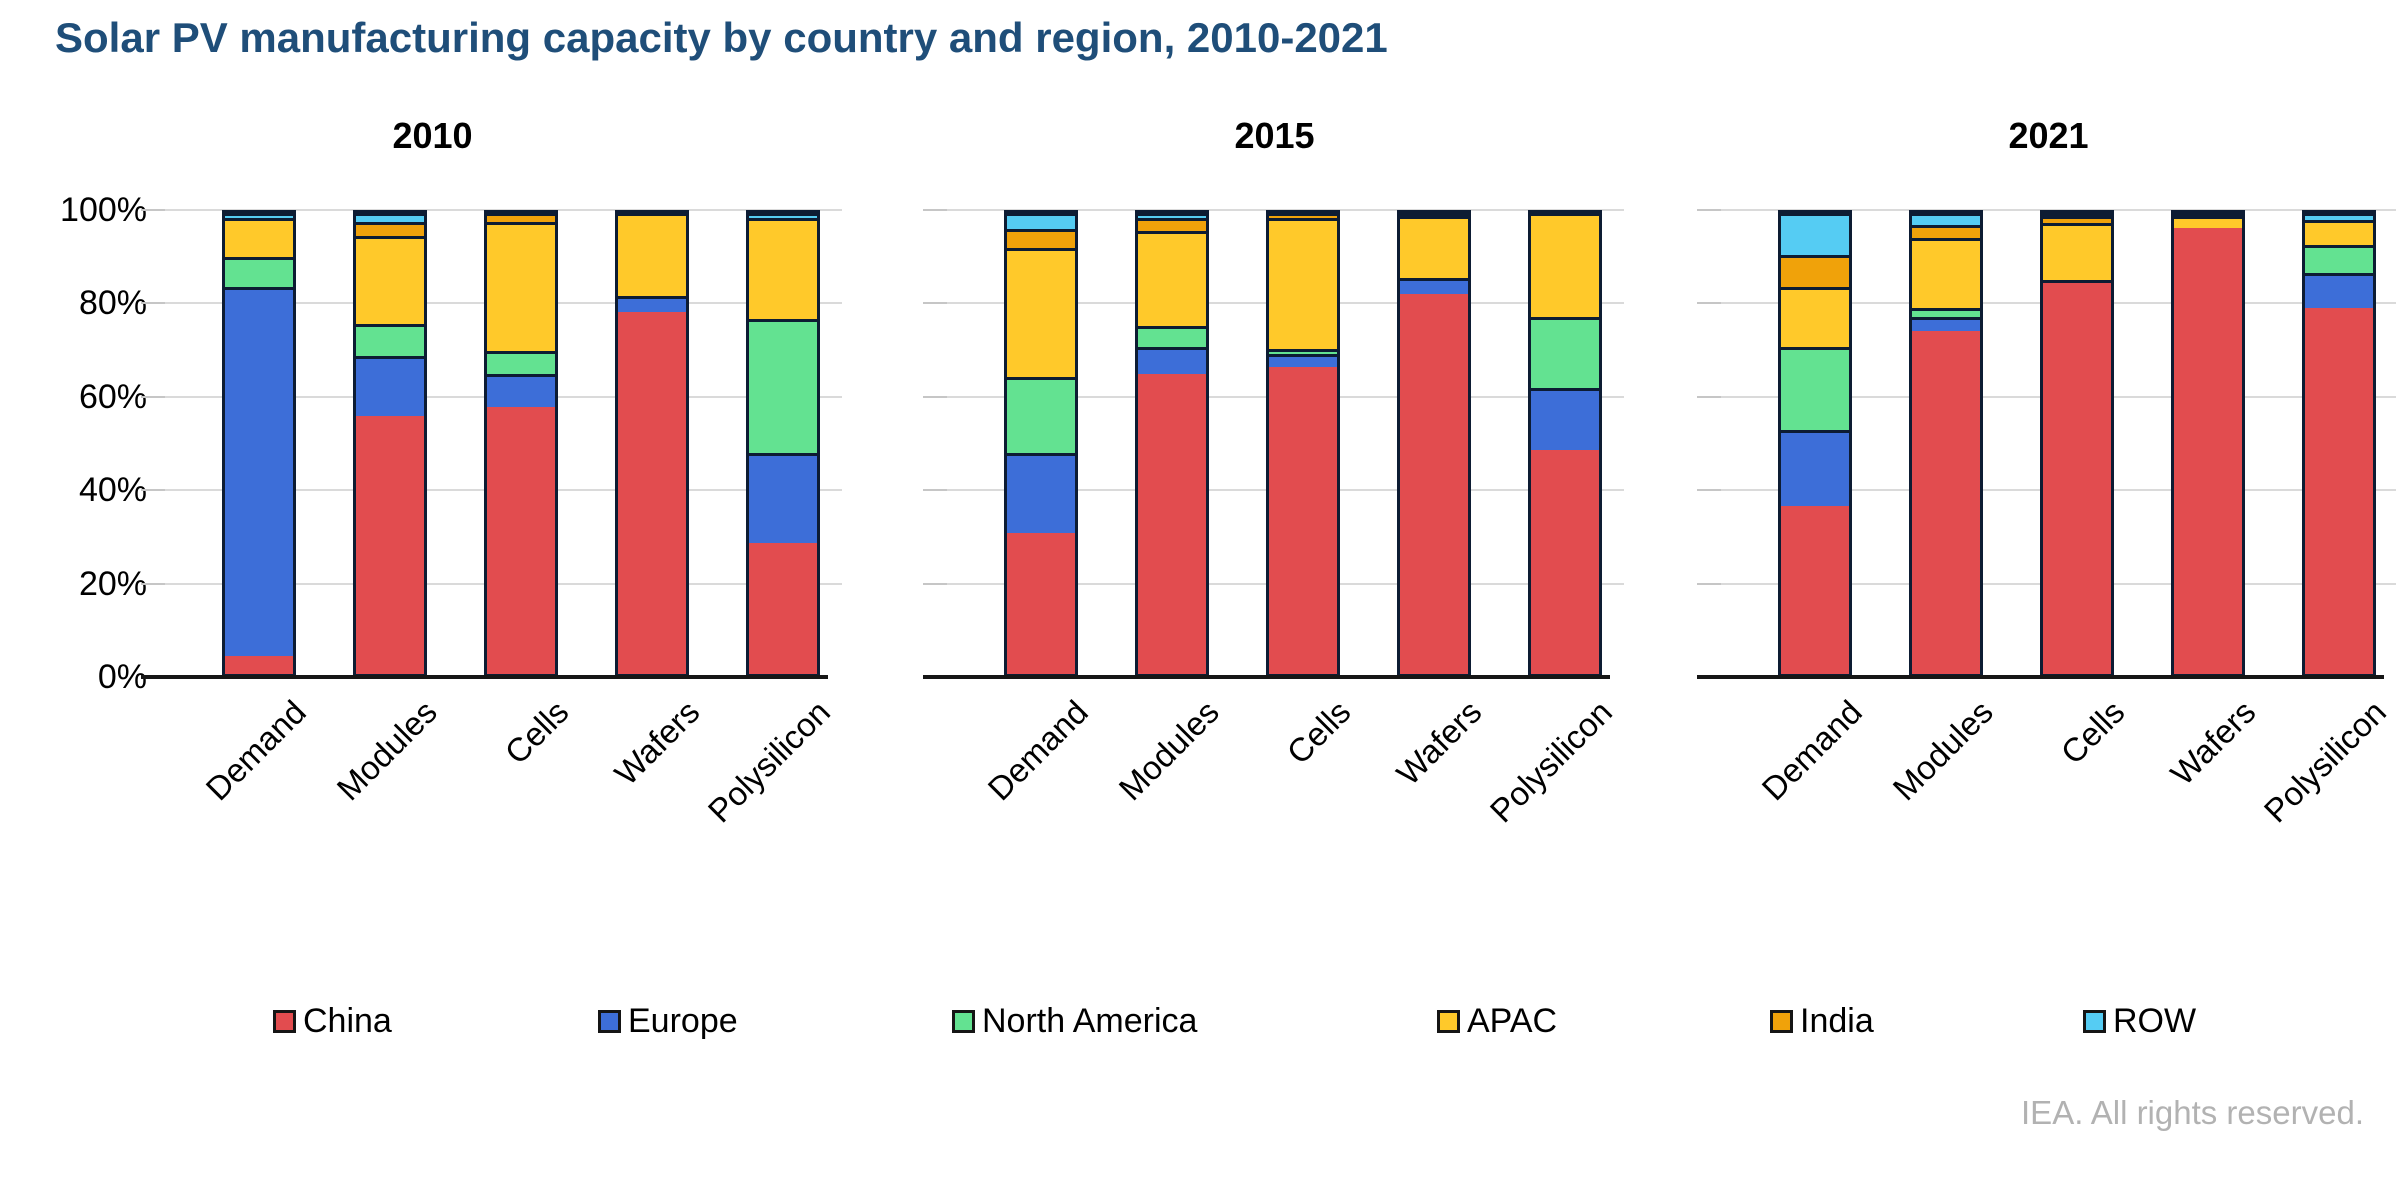  I want to click on legend-label: APAC, so click(1512, 1021).